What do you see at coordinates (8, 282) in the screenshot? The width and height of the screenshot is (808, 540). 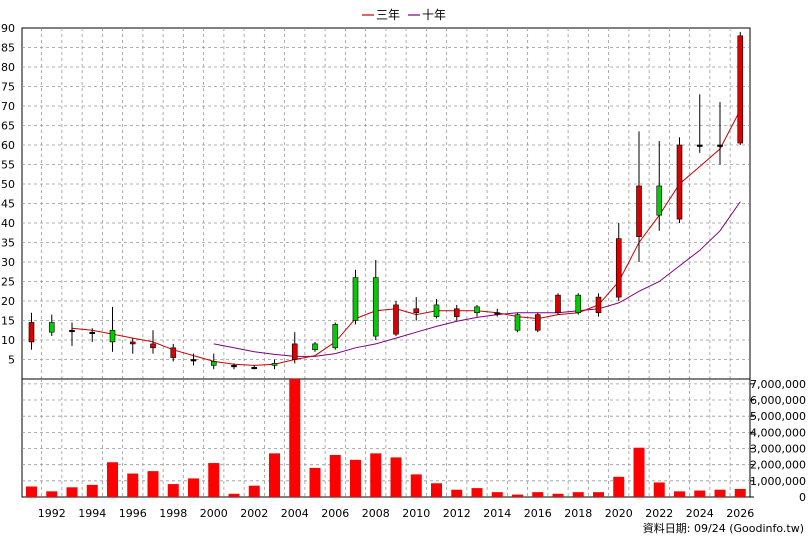 I see `price-tick-label: 25` at bounding box center [8, 282].